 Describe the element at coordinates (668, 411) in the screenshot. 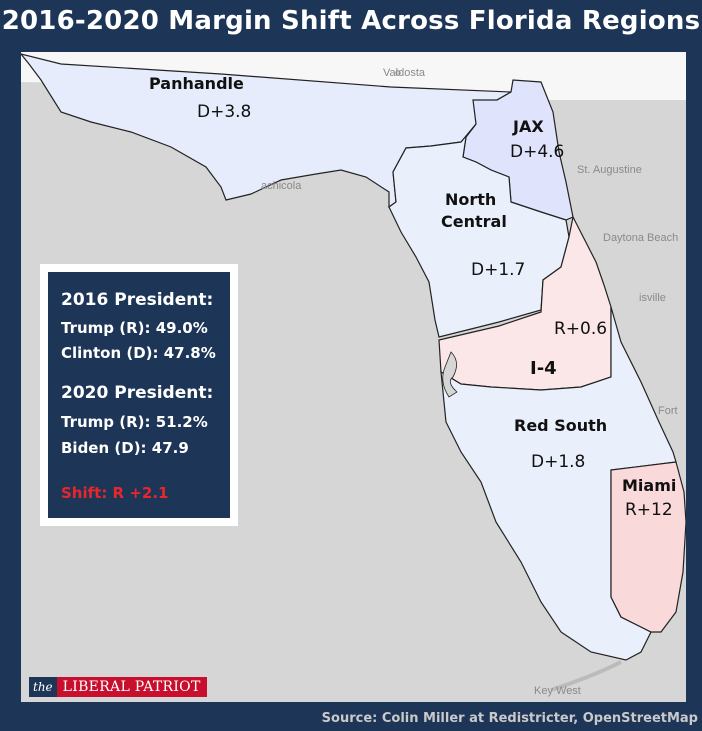

I see `city-fort: Fort` at that location.